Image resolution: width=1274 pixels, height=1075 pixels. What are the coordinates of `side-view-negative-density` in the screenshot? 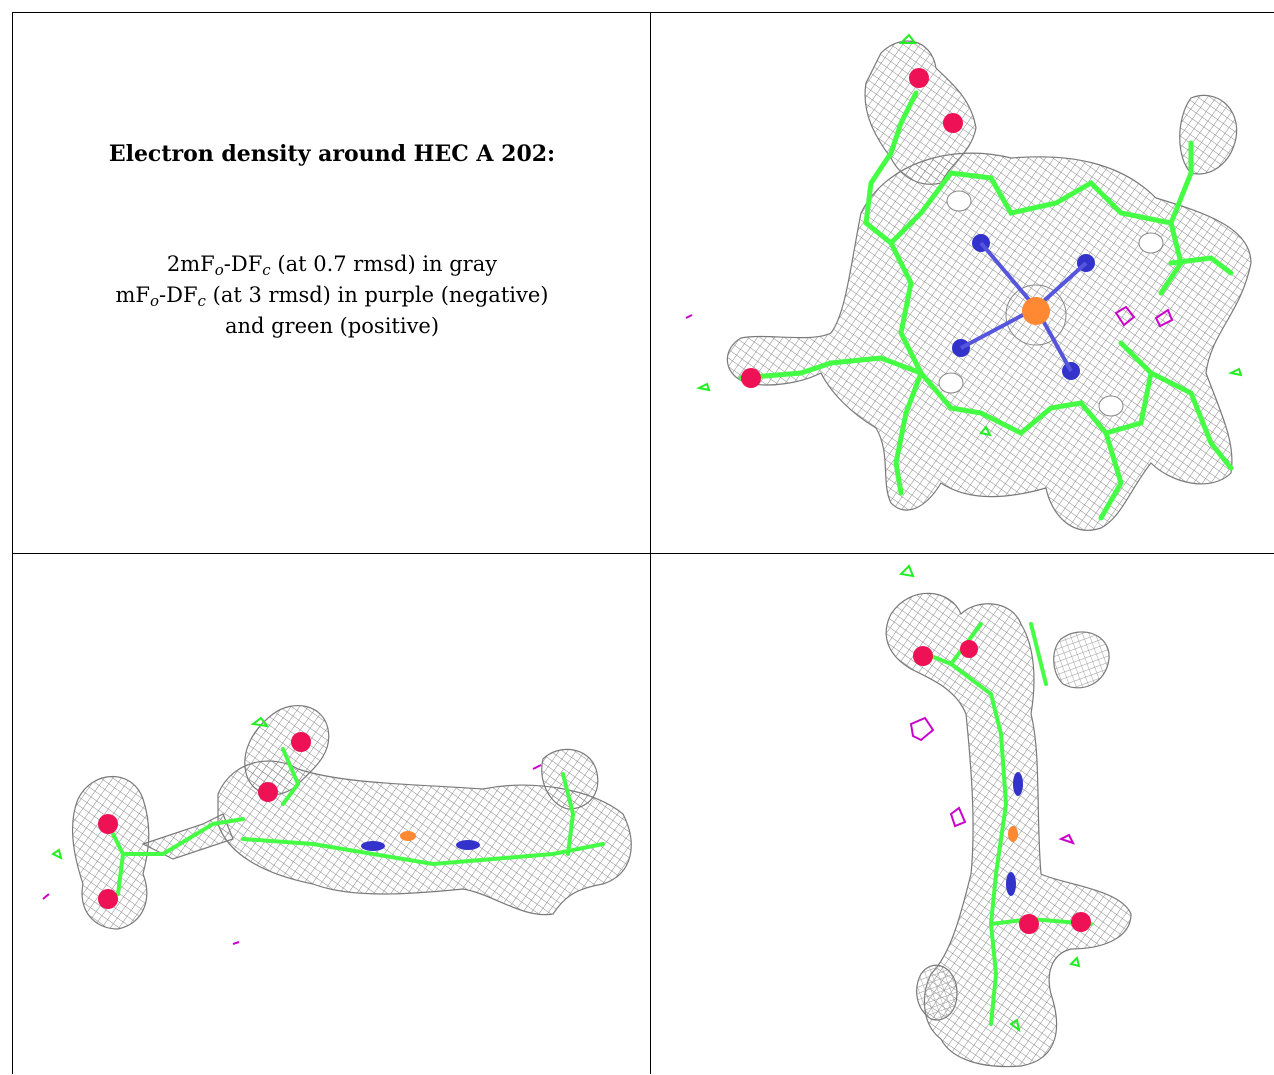 It's located at (292, 854).